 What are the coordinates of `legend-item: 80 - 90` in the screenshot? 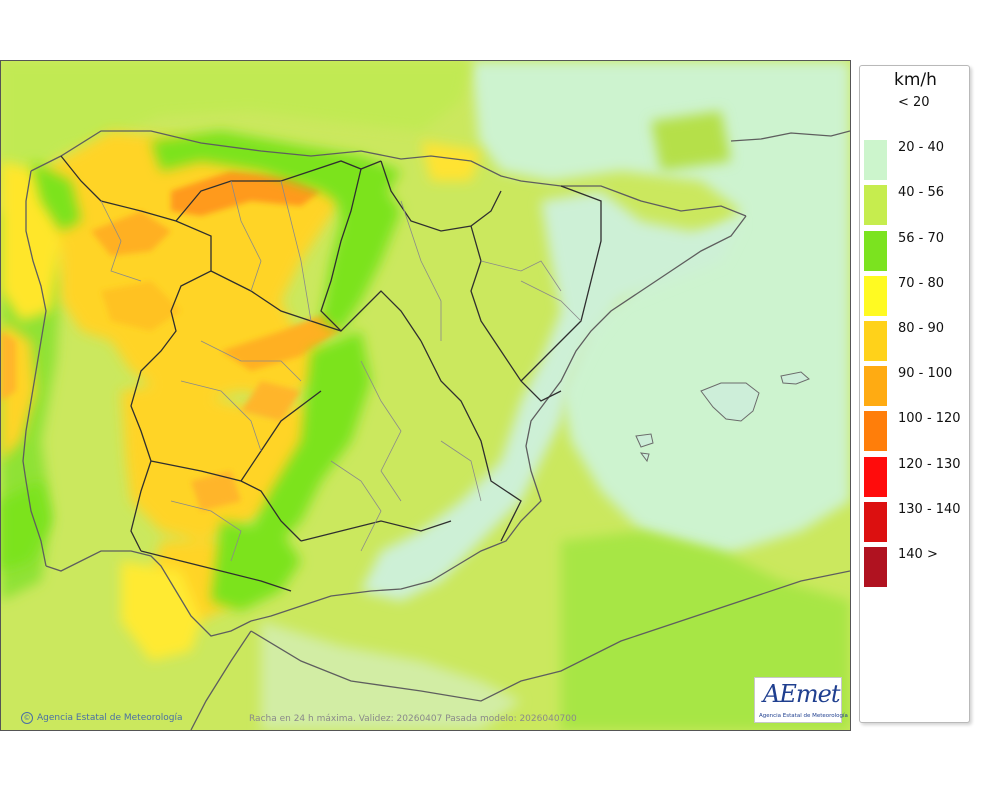 It's located at (916, 341).